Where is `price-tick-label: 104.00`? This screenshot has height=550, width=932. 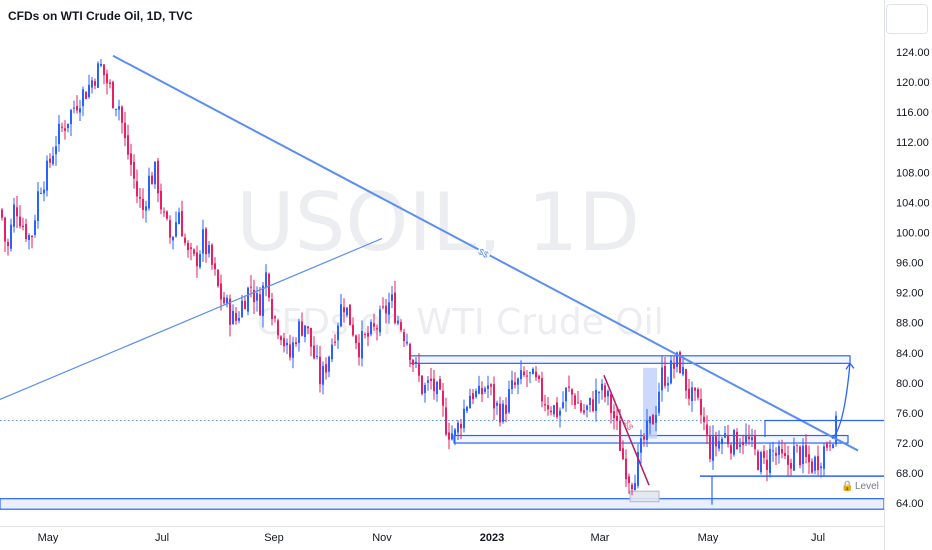
price-tick-label: 104.00 is located at coordinates (913, 203).